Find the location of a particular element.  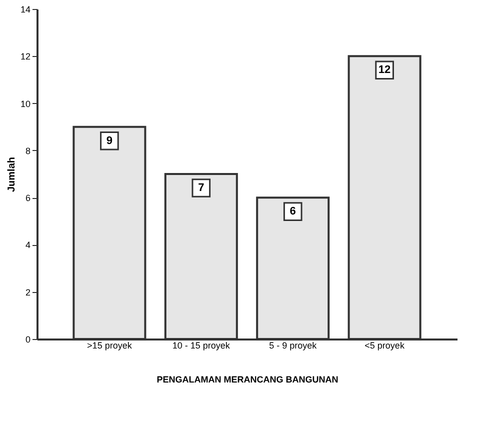

y-tick-label: 2 is located at coordinates (27, 292).